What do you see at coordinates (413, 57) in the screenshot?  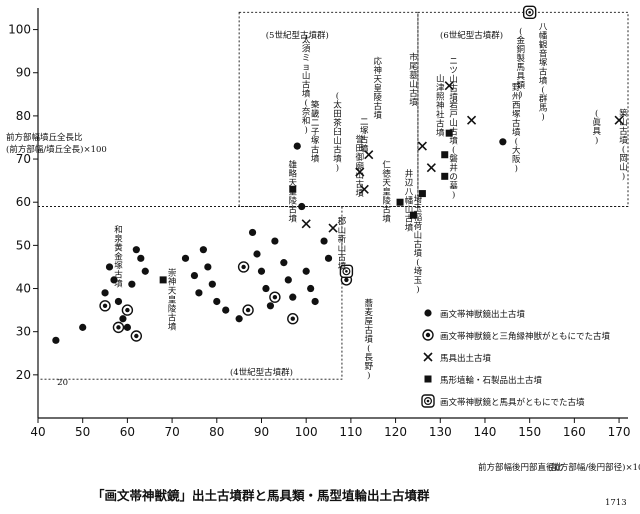 I see `svg-text: 市` at bounding box center [413, 57].